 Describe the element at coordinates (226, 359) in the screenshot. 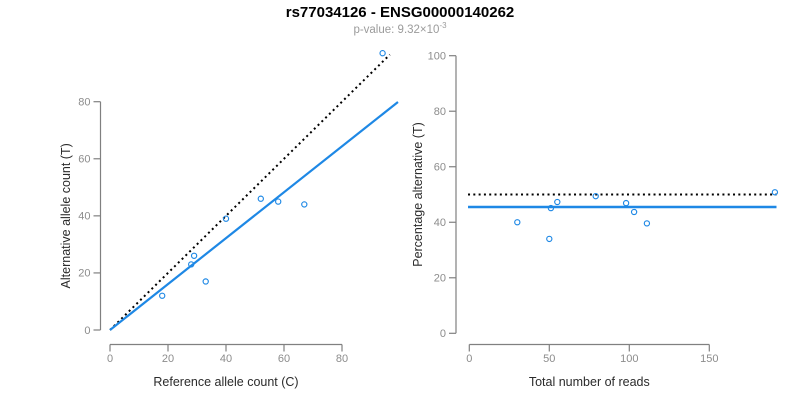

I see `x-tick-label: 40` at that location.